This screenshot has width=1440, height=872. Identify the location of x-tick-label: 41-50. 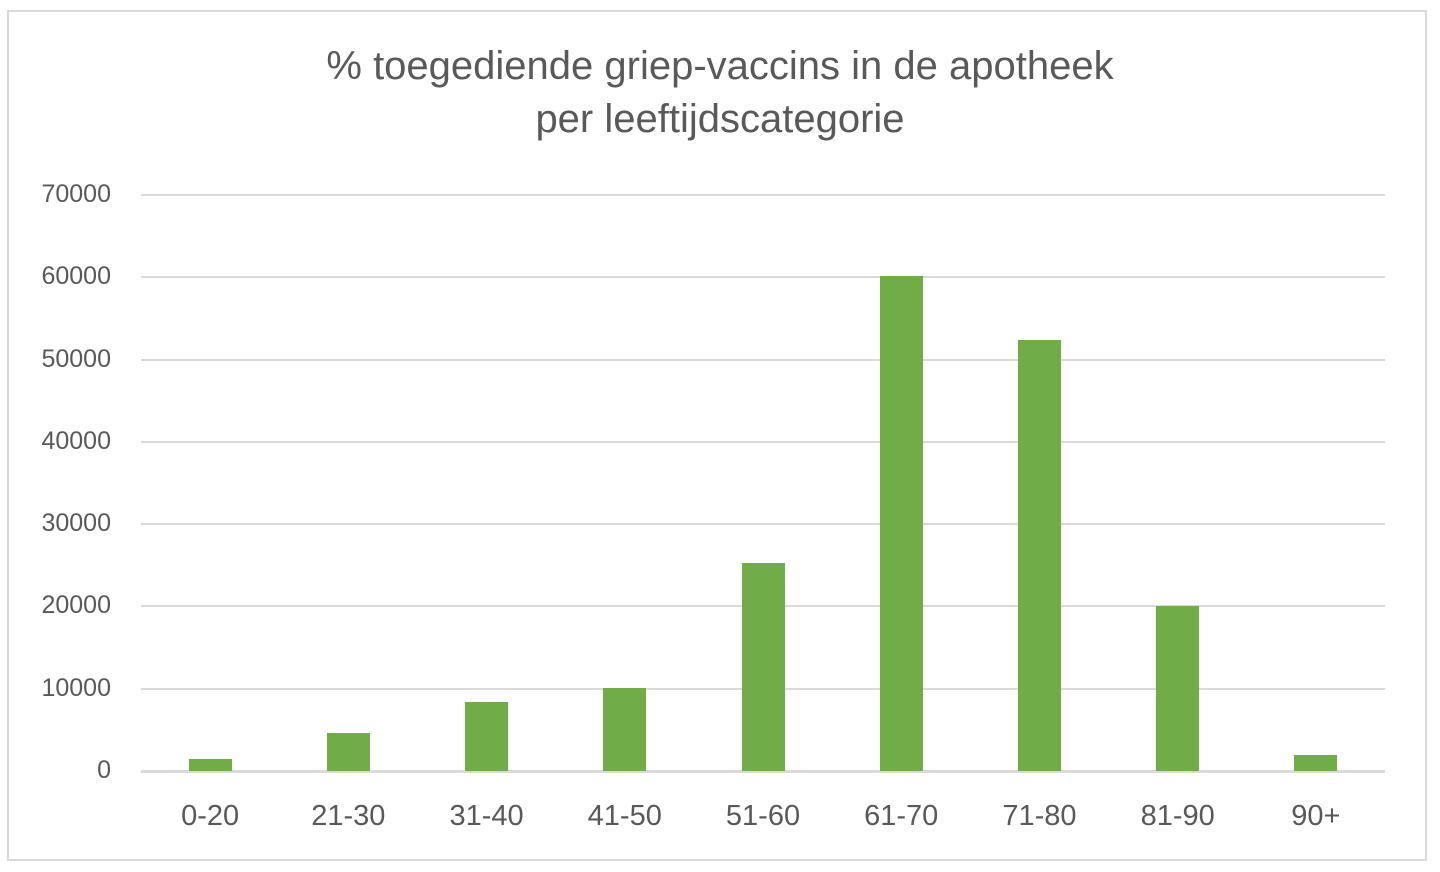
(624, 816).